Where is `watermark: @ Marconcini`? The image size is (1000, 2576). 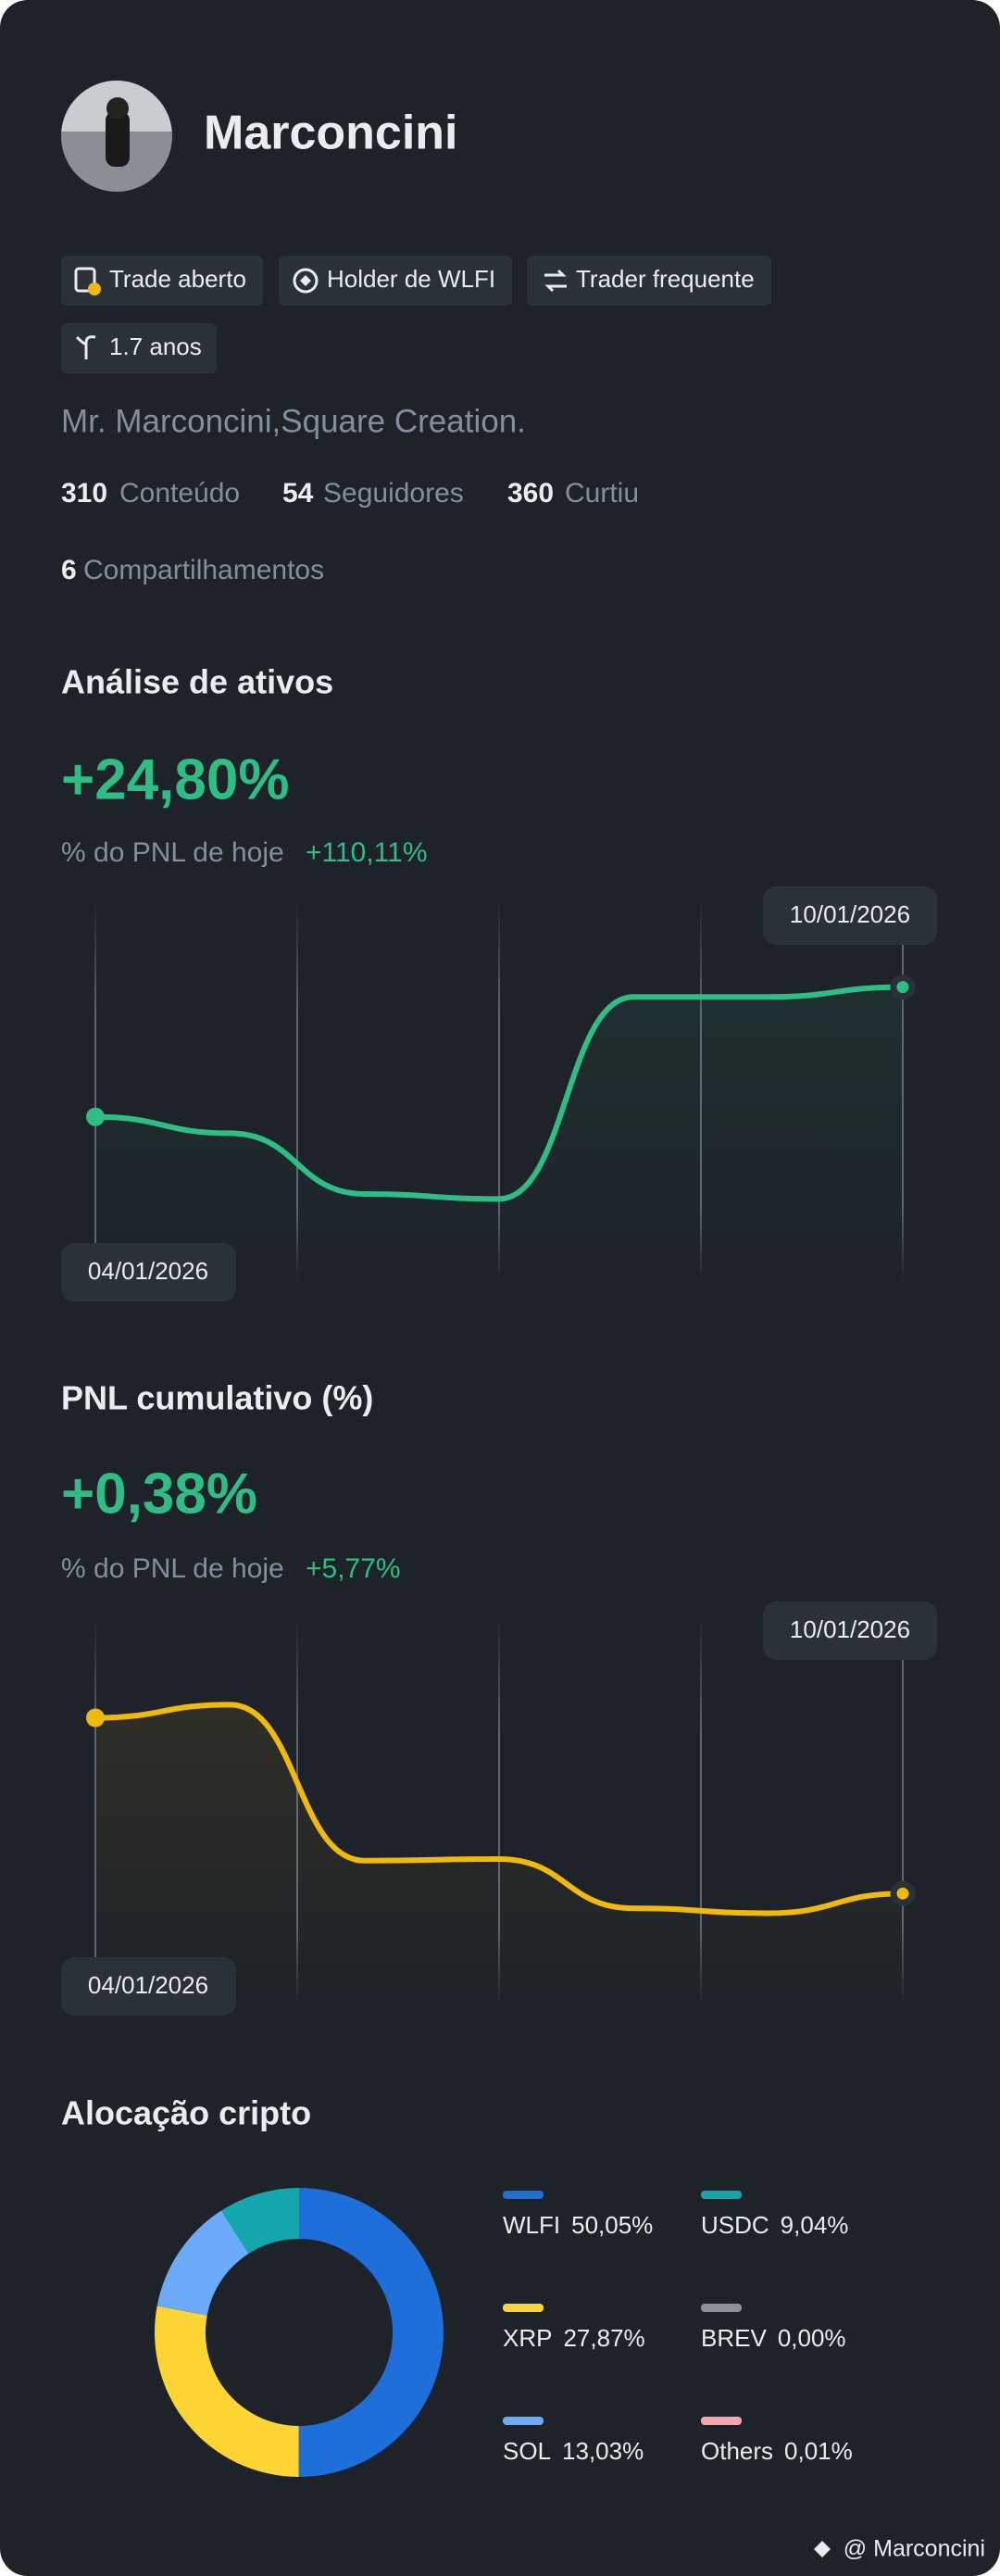
watermark: @ Marconcini is located at coordinates (915, 2549).